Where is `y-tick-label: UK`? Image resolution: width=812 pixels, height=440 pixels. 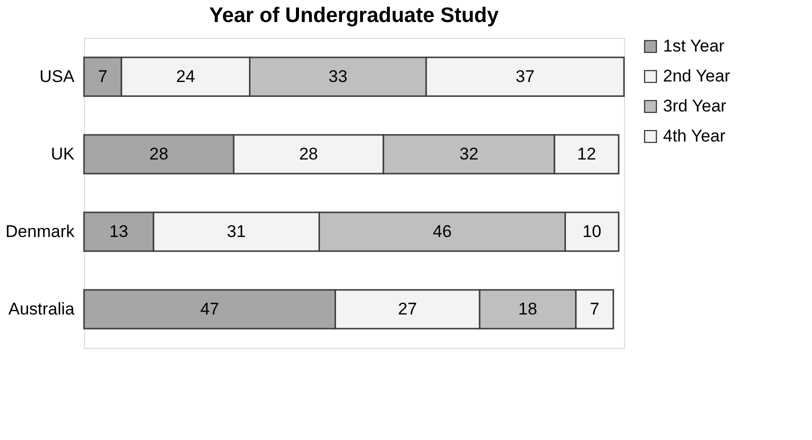
y-tick-label: UK is located at coordinates (63, 154).